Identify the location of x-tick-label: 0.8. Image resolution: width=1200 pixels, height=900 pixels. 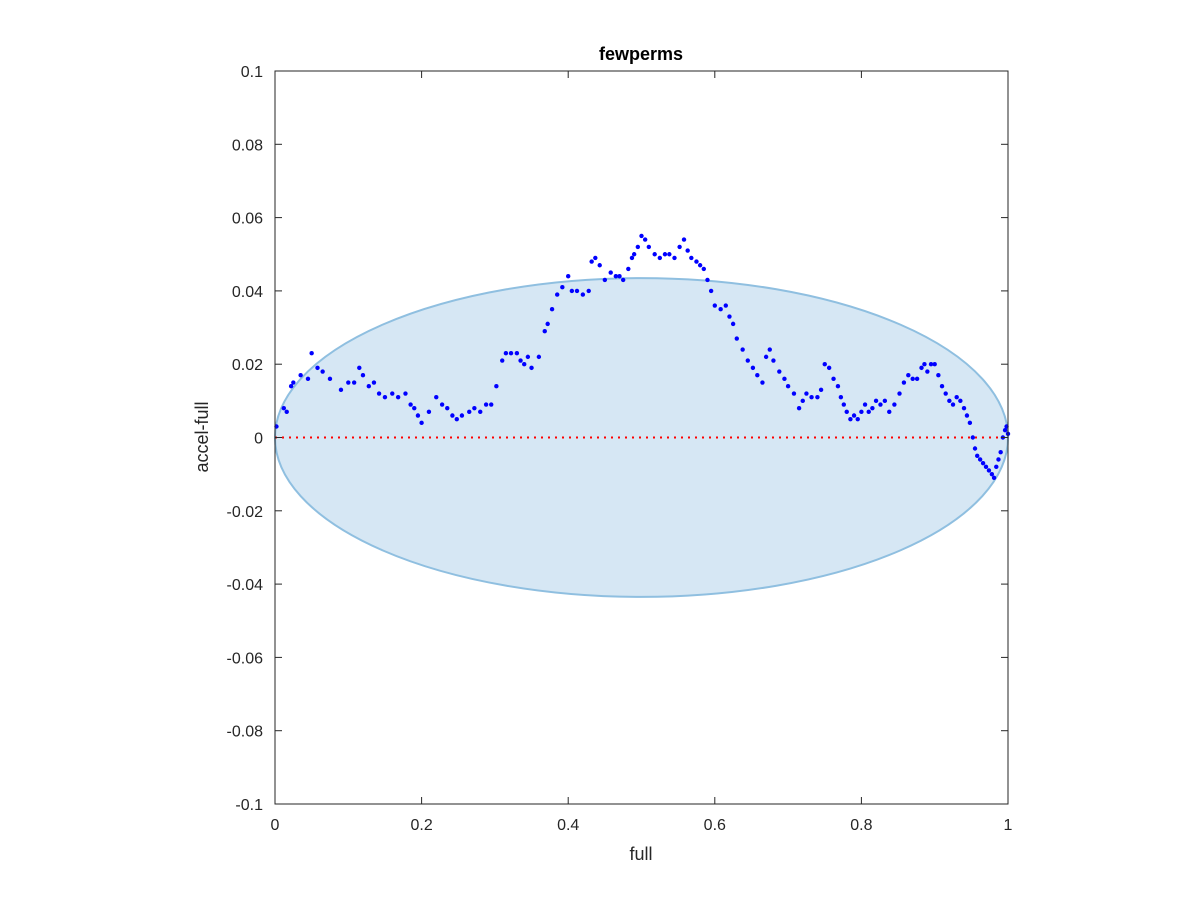
(861, 825).